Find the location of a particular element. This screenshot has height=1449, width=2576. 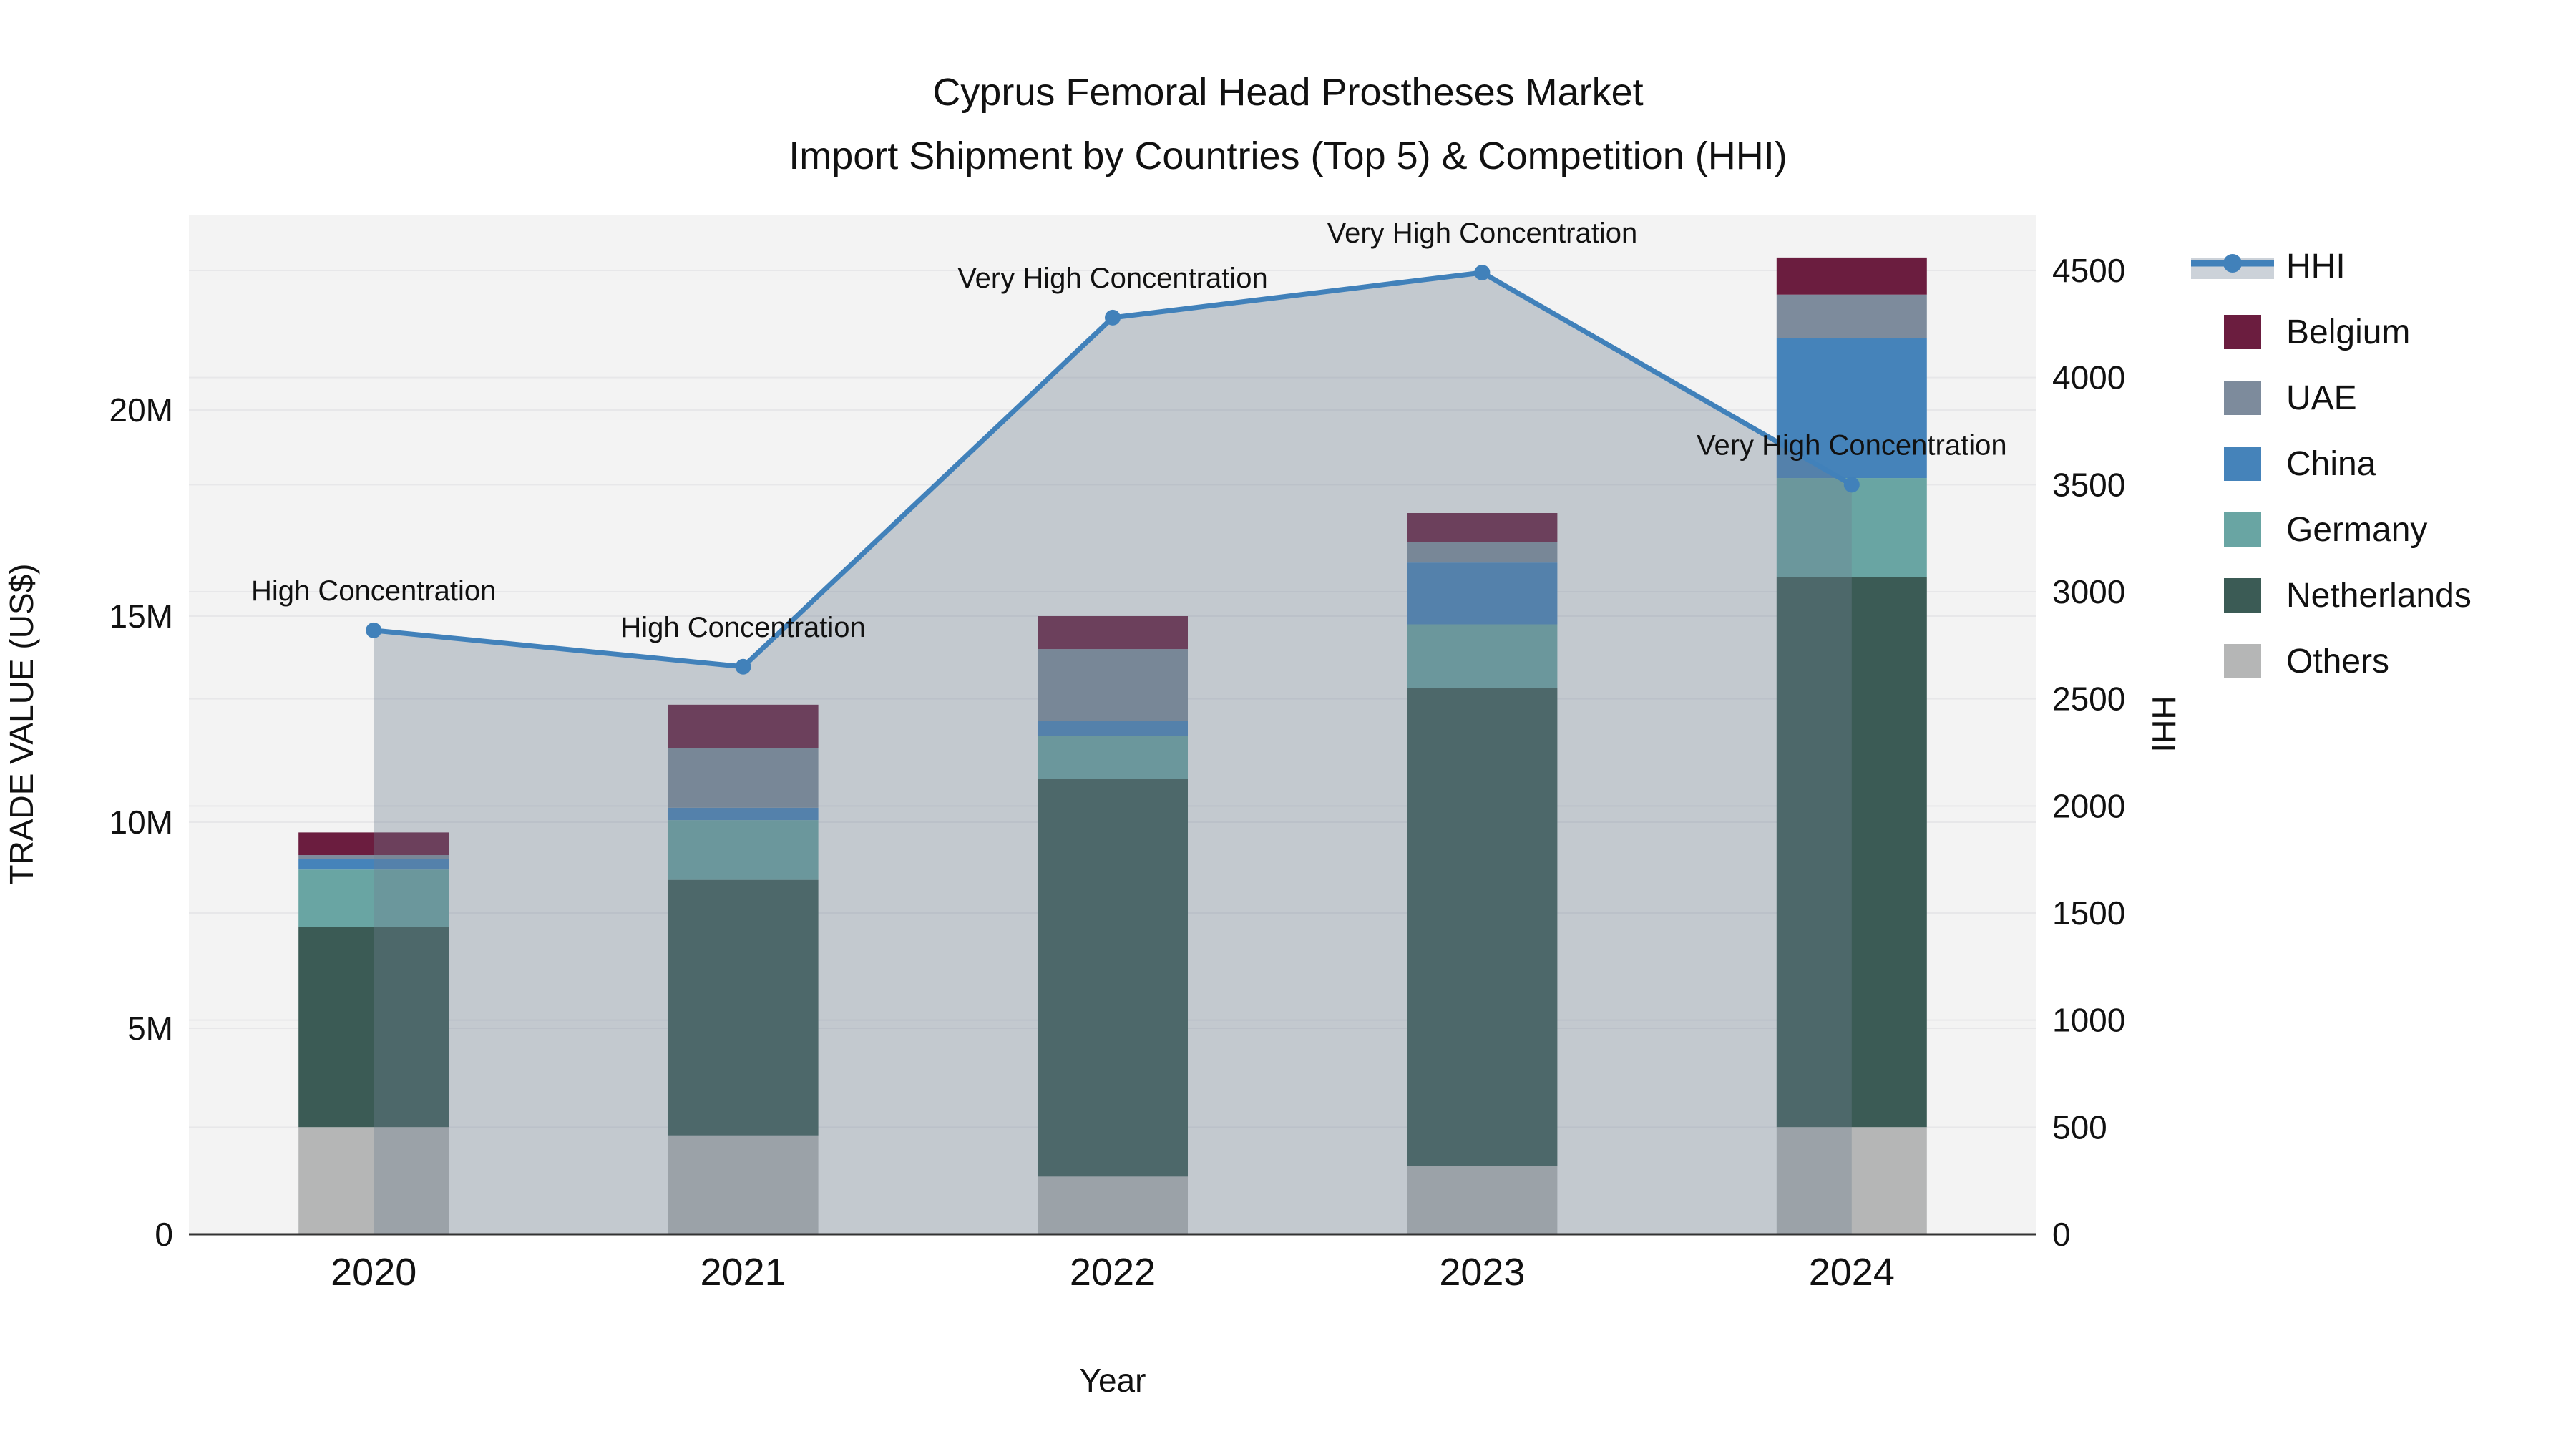

hhi-point-2020 is located at coordinates (374, 630).